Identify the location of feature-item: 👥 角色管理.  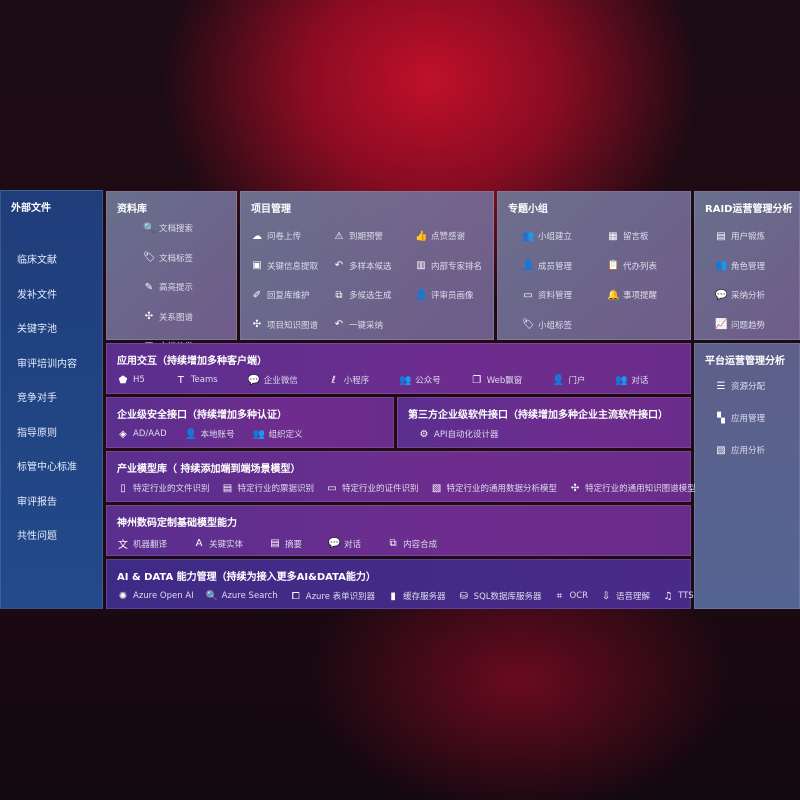
(740, 266).